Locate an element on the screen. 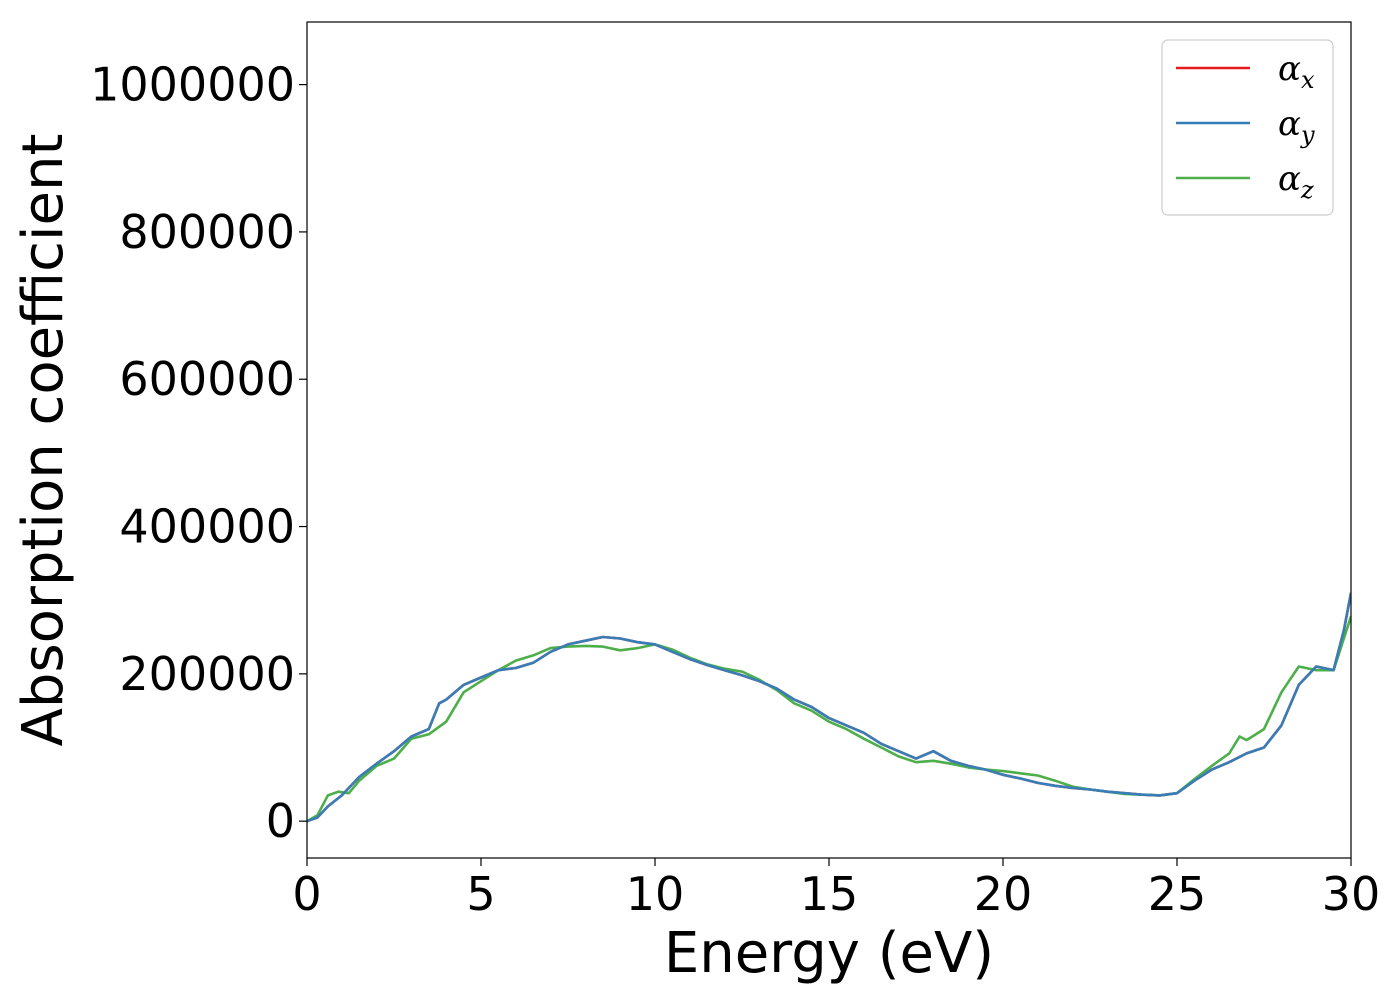 The image size is (1400, 1000). legend-box is located at coordinates (1247, 127).